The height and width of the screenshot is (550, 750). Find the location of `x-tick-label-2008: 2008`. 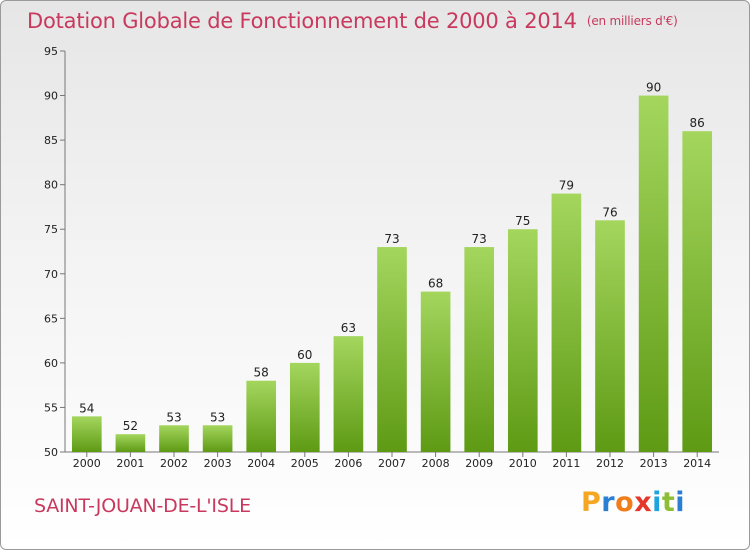

x-tick-label-2008: 2008 is located at coordinates (436, 463).